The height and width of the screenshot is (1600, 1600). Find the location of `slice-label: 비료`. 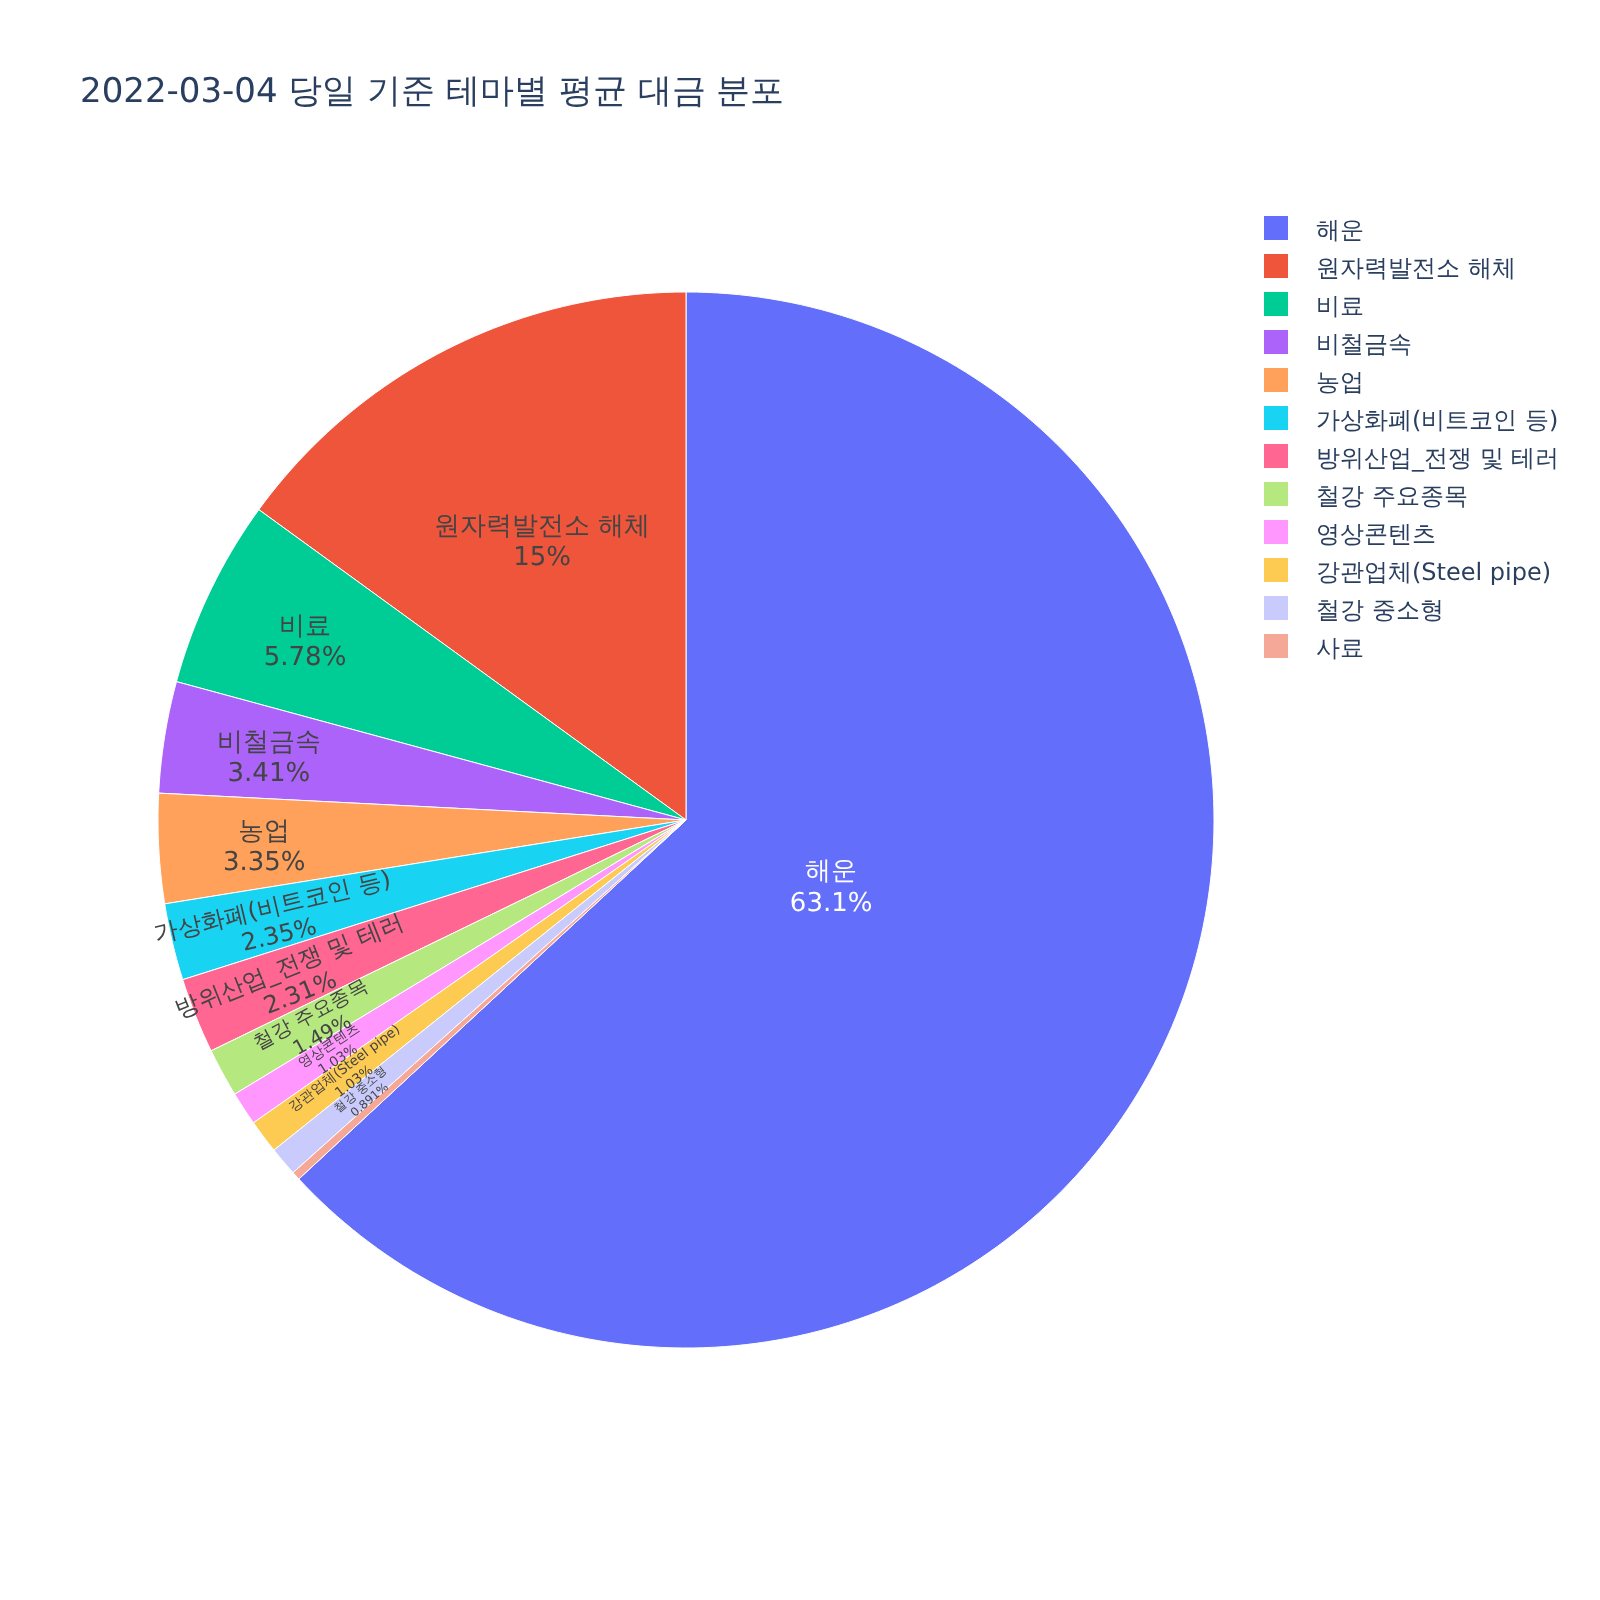

slice-label: 비료 is located at coordinates (305, 626).